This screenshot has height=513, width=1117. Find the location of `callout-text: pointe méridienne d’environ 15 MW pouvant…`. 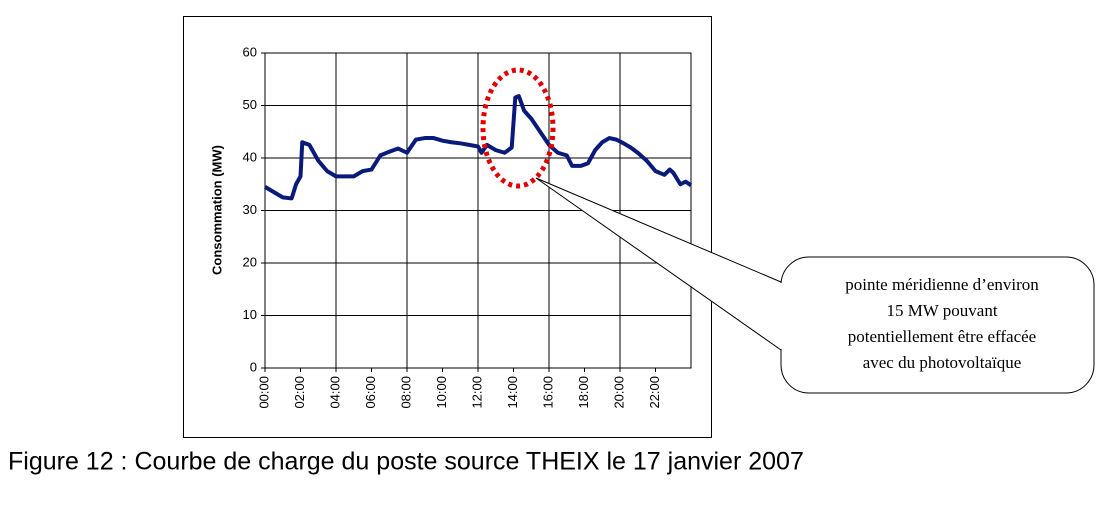

callout-text: pointe méridienne d’environ 15 MW pouvant… is located at coordinates (942, 323).